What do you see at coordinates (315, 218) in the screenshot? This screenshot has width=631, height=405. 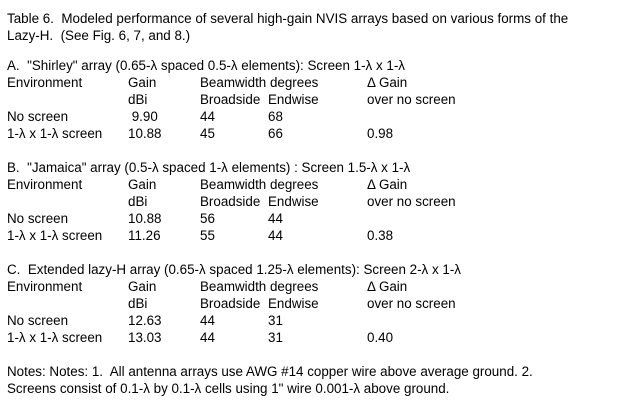 I see `table-row: No screen 10.88 56 44` at bounding box center [315, 218].